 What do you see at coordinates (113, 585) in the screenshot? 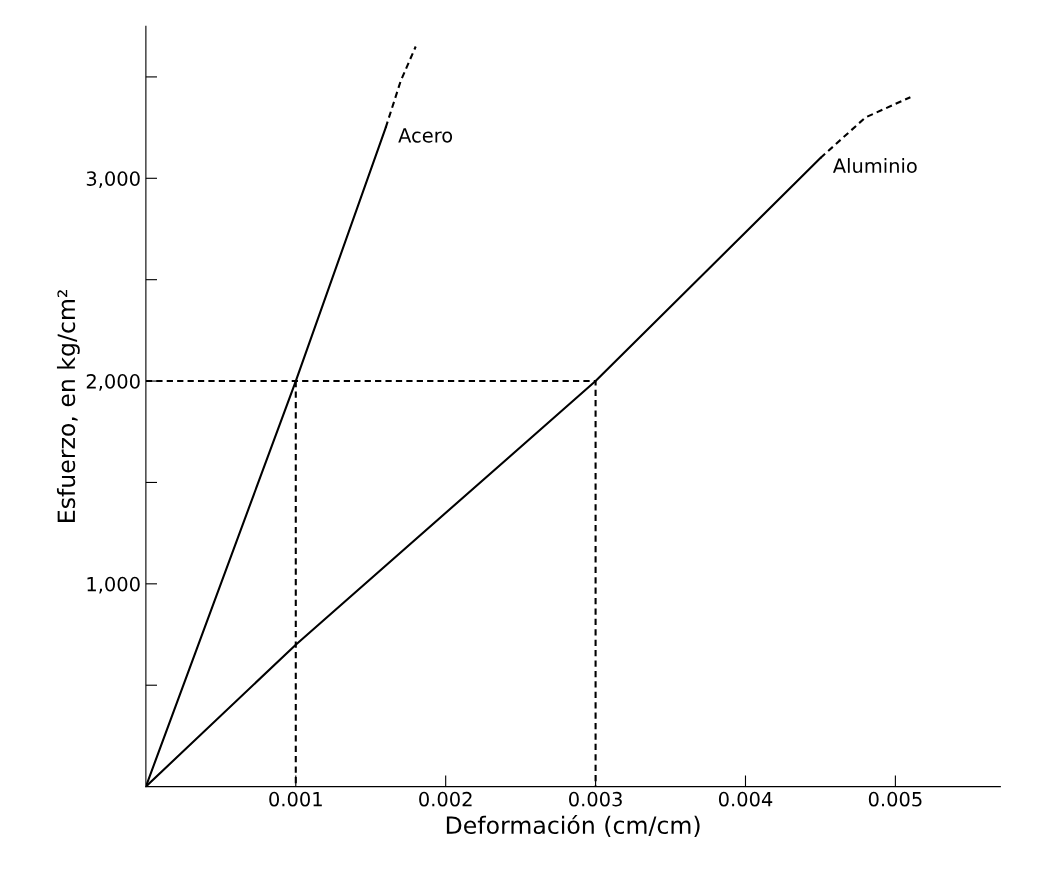
I see `y-tick-label: 1,000` at bounding box center [113, 585].